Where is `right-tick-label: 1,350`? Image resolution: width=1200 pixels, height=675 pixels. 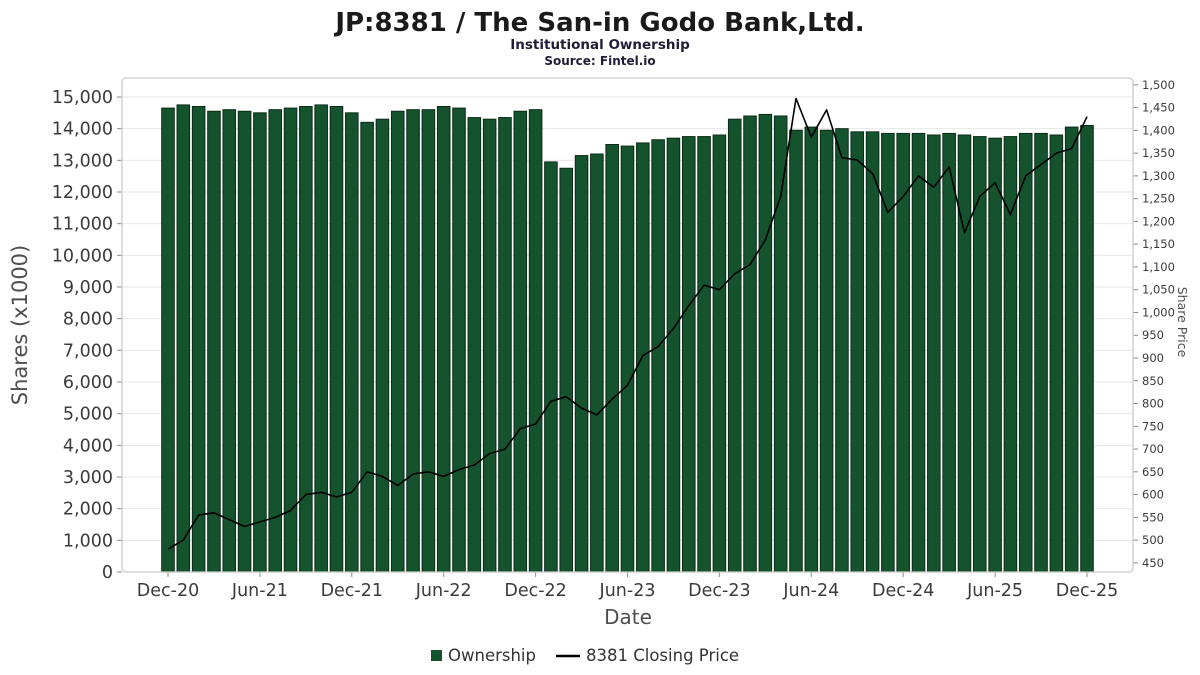 right-tick-label: 1,350 is located at coordinates (1158, 153).